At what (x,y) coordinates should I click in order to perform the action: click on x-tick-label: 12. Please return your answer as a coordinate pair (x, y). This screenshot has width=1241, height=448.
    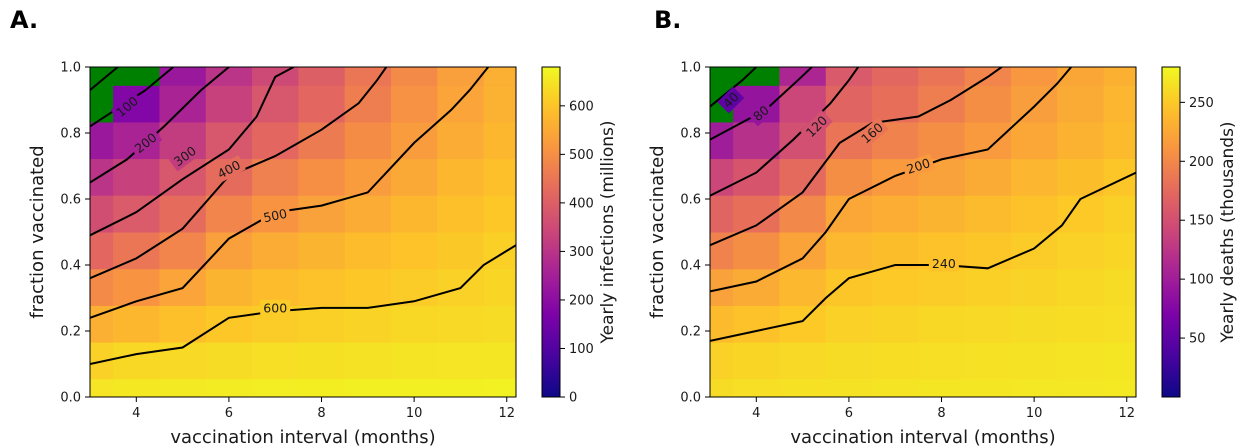
    Looking at the image, I should click on (1126, 413).